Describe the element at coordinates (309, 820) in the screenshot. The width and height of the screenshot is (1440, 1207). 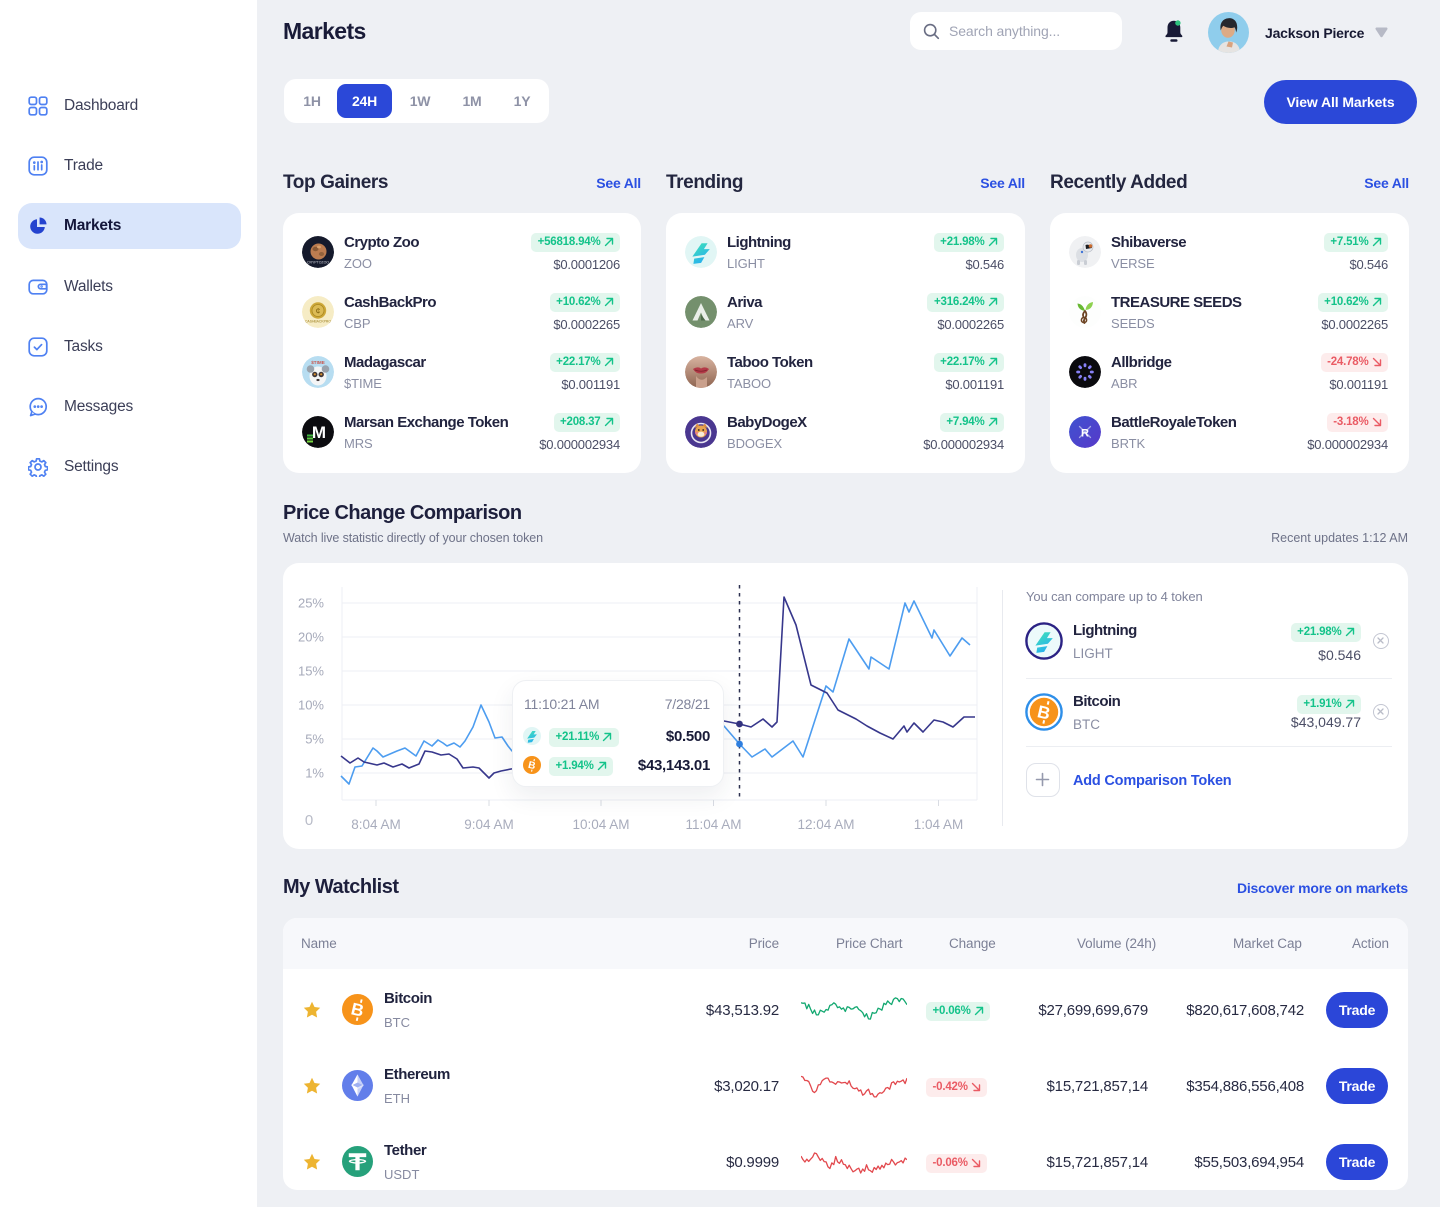
I see `svg-text: 0` at that location.